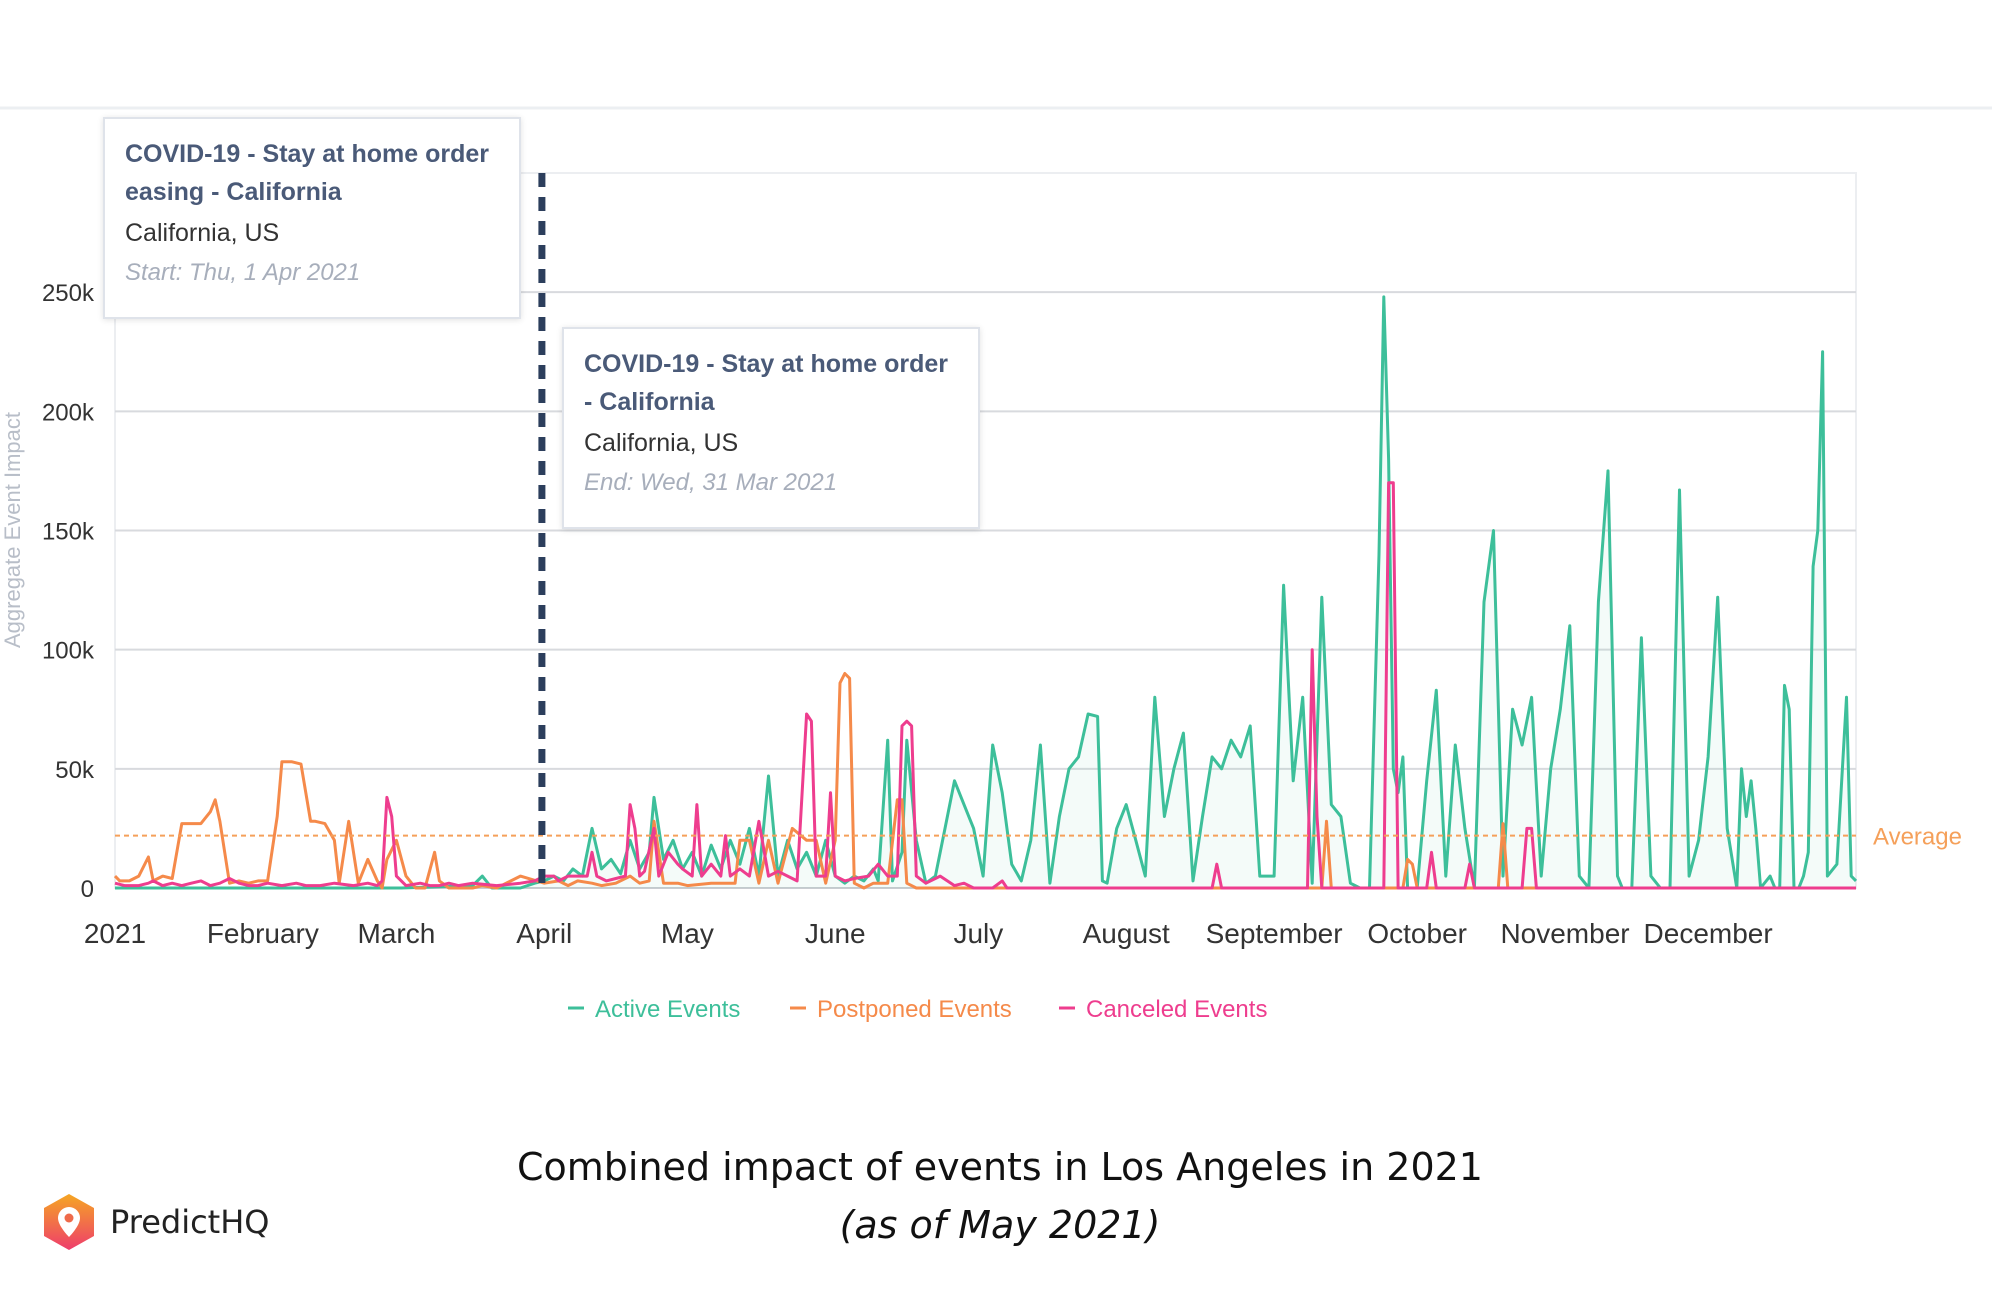  I want to click on legend-item-postponed-events: Postponed Events, so click(901, 1009).